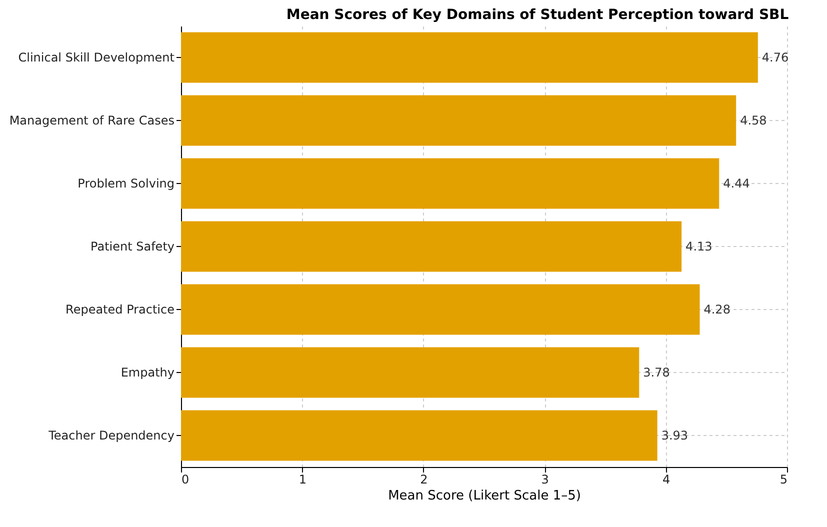  Describe the element at coordinates (784, 479) in the screenshot. I see `x-tick-label: 5` at that location.